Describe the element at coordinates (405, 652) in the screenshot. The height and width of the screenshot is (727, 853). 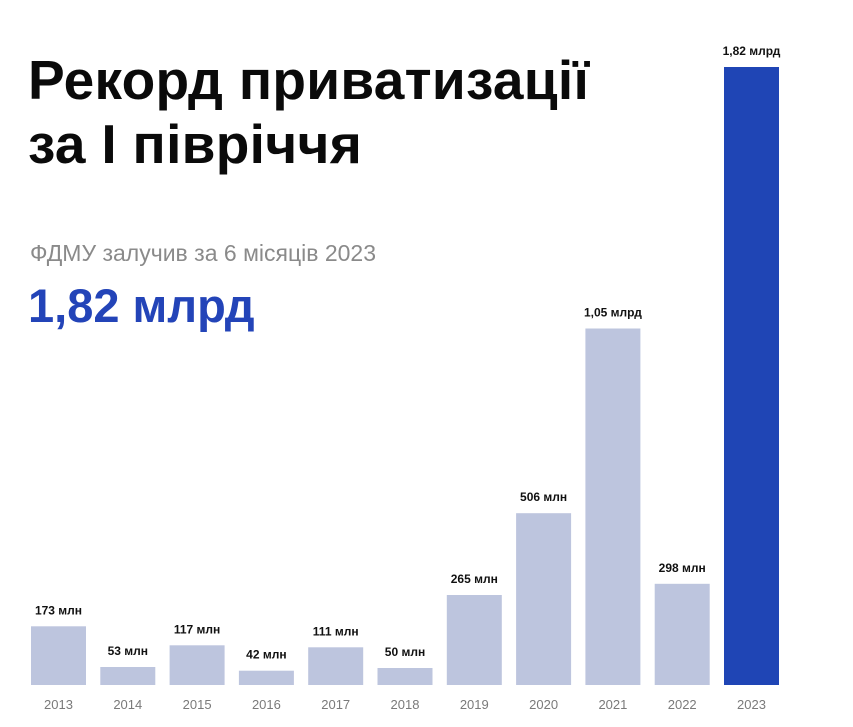
I see `data-label-2018: 50 млн` at that location.